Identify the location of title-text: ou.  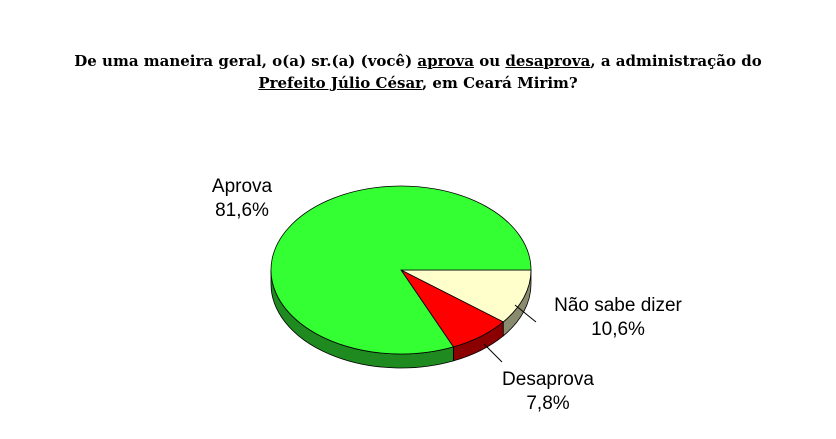
(489, 61).